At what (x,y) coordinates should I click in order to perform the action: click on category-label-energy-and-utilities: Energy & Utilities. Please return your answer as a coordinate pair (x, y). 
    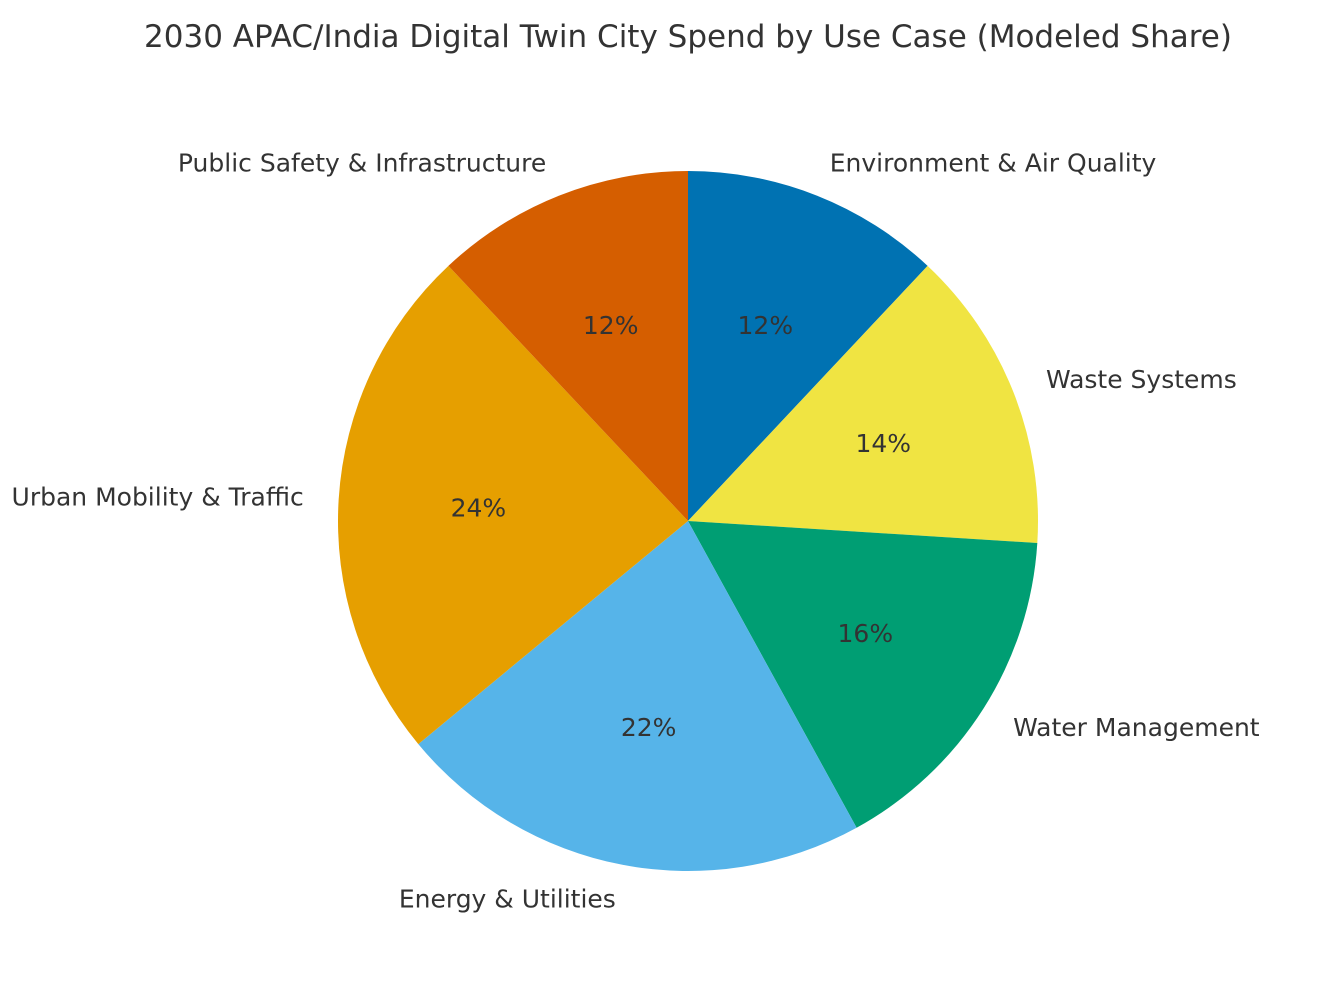
    Looking at the image, I should click on (507, 899).